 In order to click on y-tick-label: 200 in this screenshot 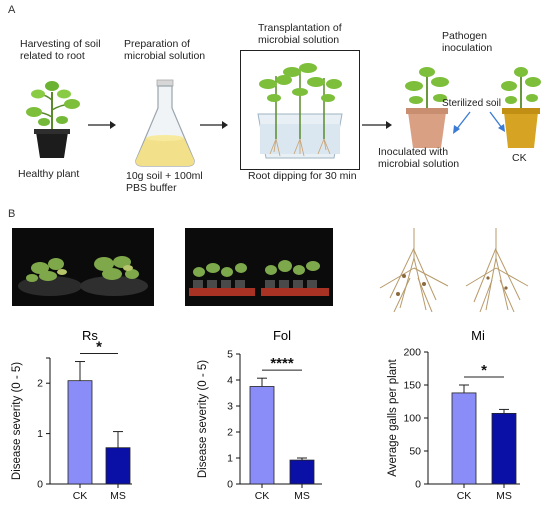, I will do `click(412, 353)`.